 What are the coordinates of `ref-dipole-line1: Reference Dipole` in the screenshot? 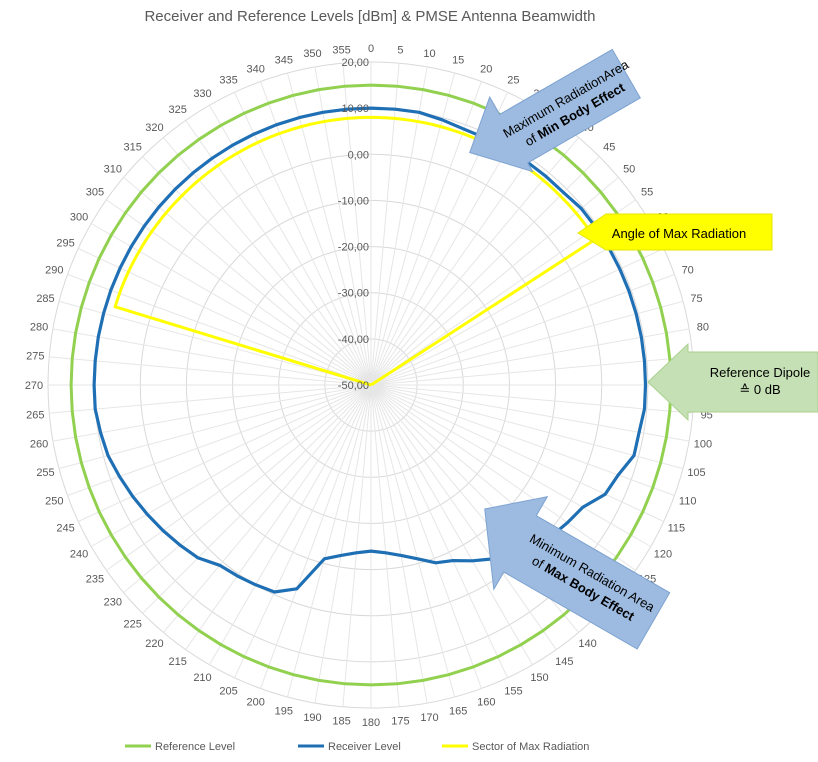 It's located at (760, 372).